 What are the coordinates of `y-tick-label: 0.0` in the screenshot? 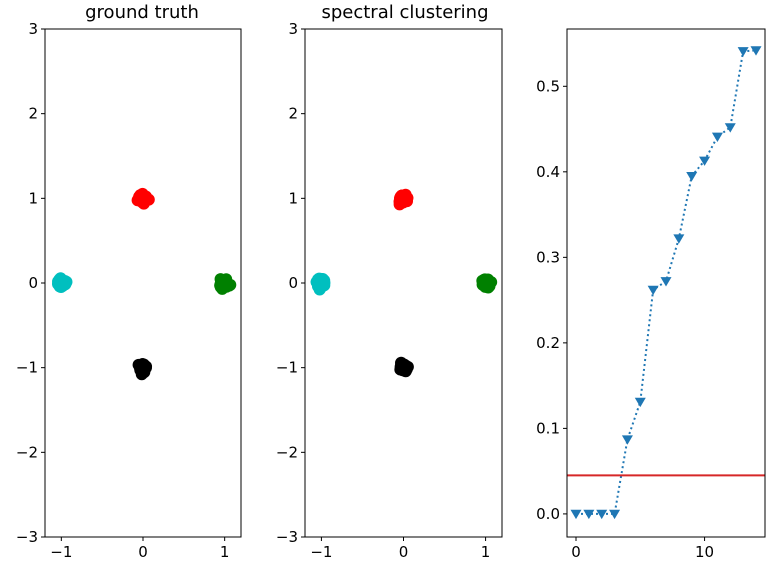 It's located at (548, 514).